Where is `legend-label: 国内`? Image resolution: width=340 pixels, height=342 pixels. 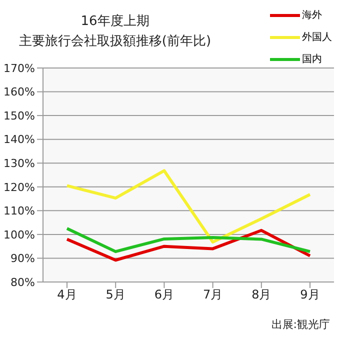
legend-label: 国内 is located at coordinates (312, 59).